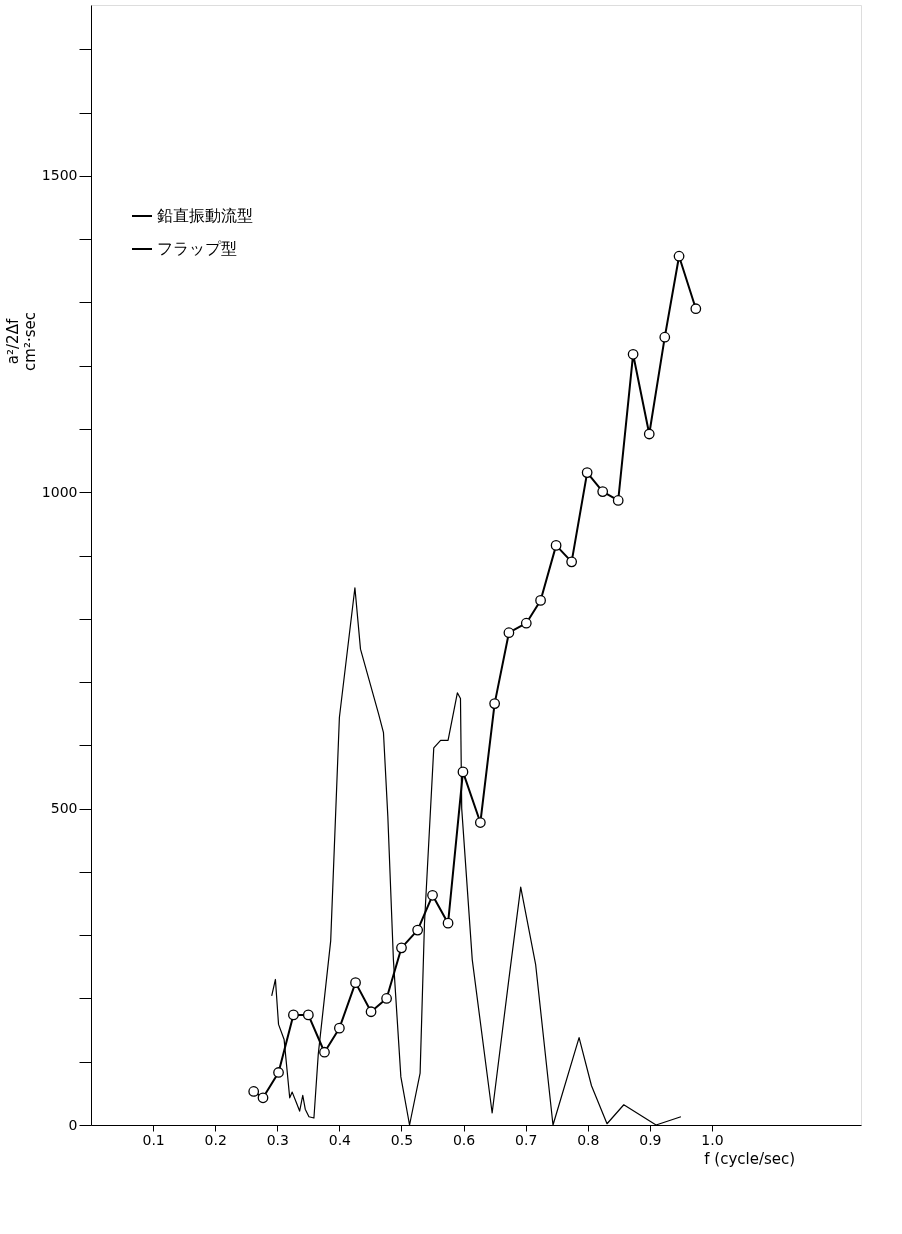 Image resolution: width=902 pixels, height=1234 pixels. What do you see at coordinates (712, 1139) in the screenshot?
I see `x-tick-label: 1.0` at bounding box center [712, 1139].